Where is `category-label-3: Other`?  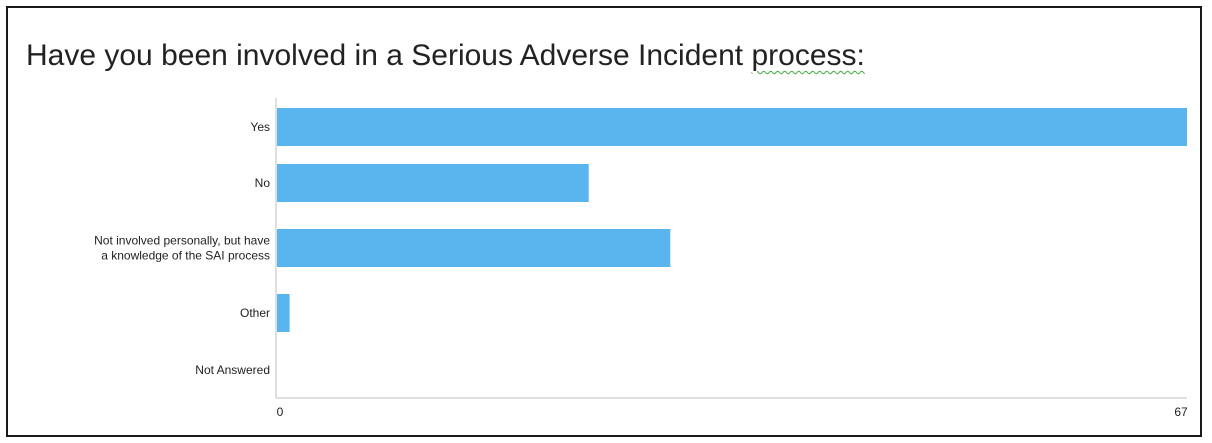 category-label-3: Other is located at coordinates (255, 313).